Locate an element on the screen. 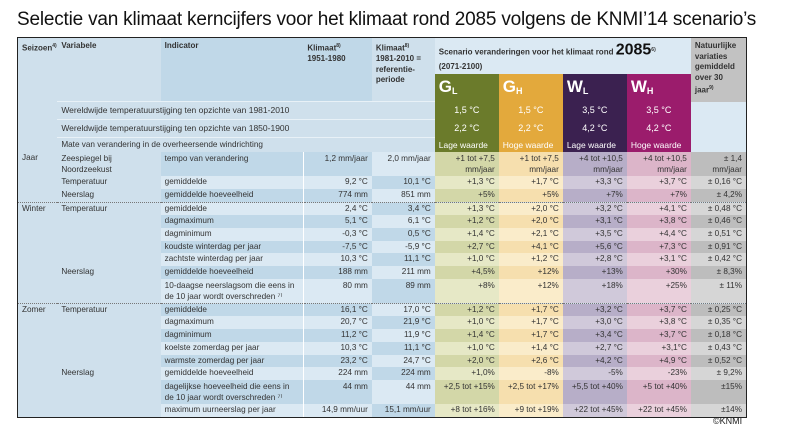 Image resolution: width=790 pixels, height=444 pixels. cell-k1: 80 mm is located at coordinates (337, 291).